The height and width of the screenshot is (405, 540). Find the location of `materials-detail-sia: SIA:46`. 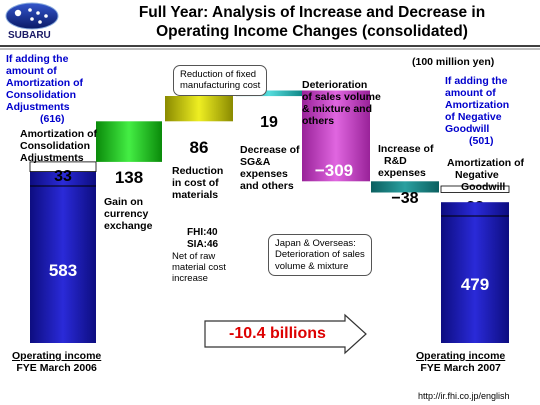

materials-detail-sia: SIA:46 is located at coordinates (203, 244).